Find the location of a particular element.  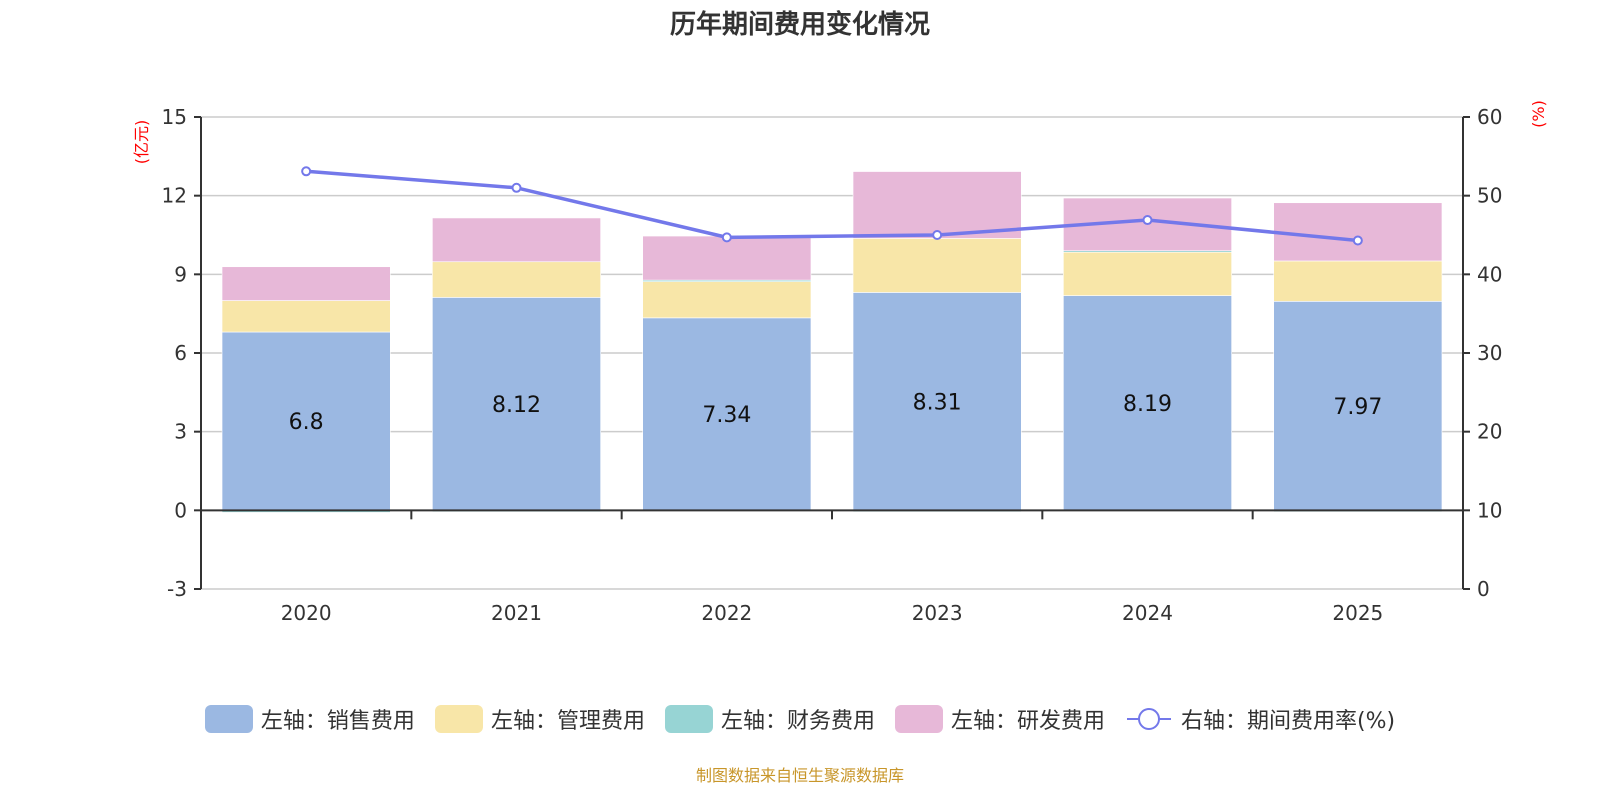

legend-item-rate: 右轴：期间费用率(%) is located at coordinates (1260, 719).